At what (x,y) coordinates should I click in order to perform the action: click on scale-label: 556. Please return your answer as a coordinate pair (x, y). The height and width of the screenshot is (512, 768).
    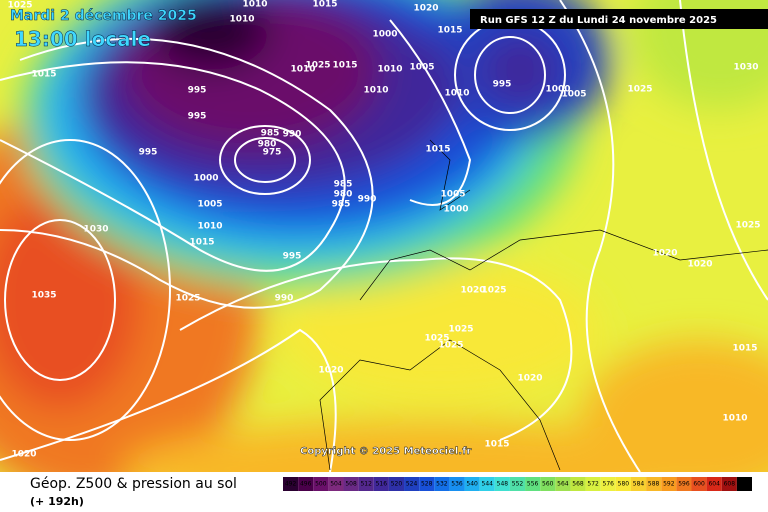
    Looking at the image, I should click on (533, 484).